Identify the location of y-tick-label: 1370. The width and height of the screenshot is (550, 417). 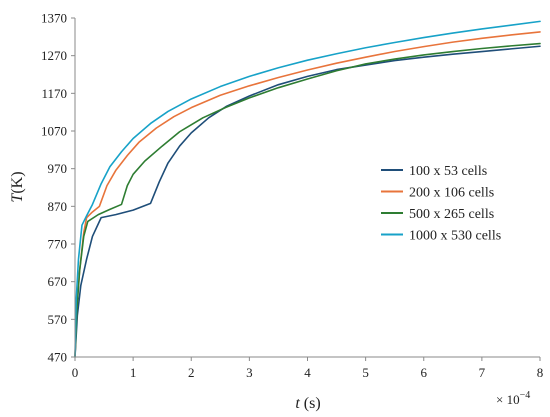
(54, 18).